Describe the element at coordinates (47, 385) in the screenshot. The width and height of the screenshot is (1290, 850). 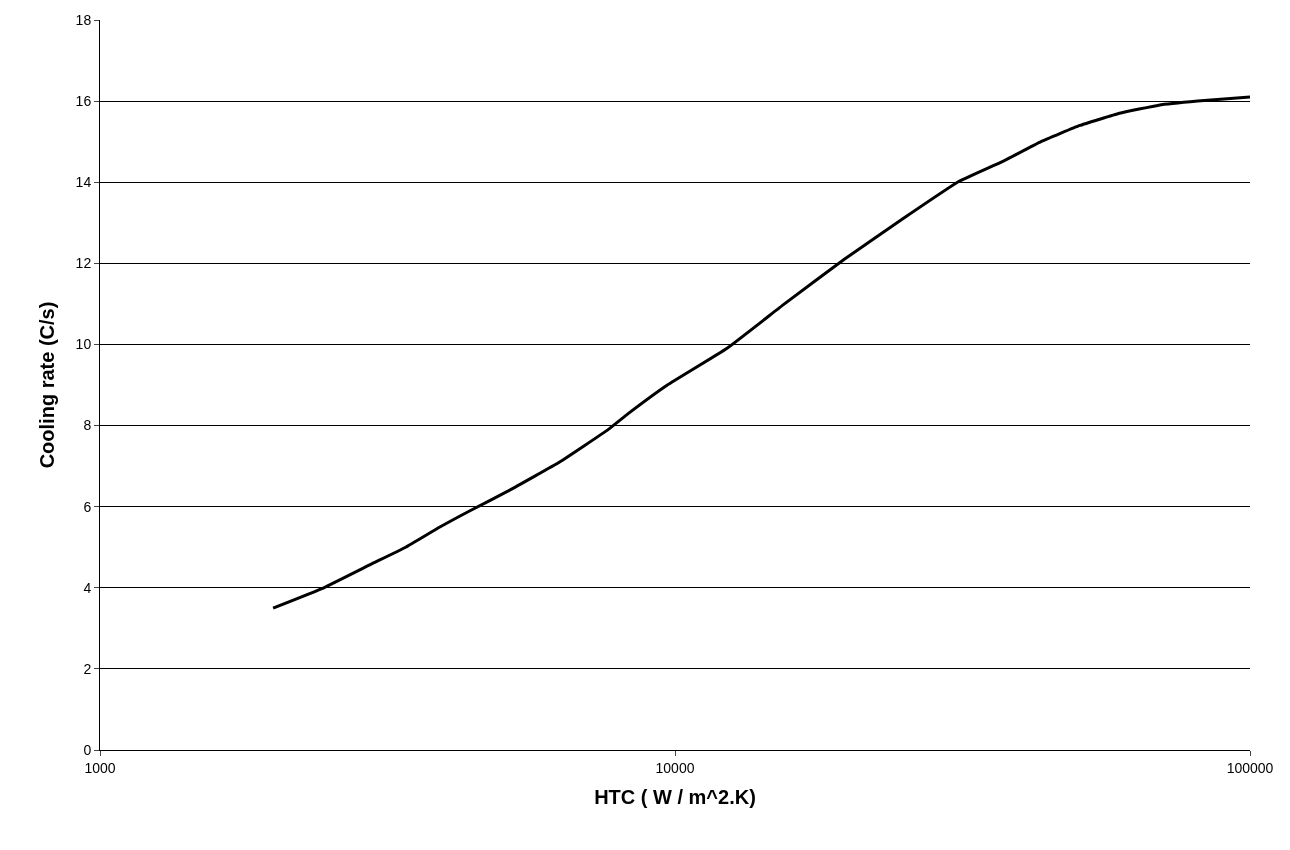
I see `y-axis-title: Cooling rate (C/s)` at that location.